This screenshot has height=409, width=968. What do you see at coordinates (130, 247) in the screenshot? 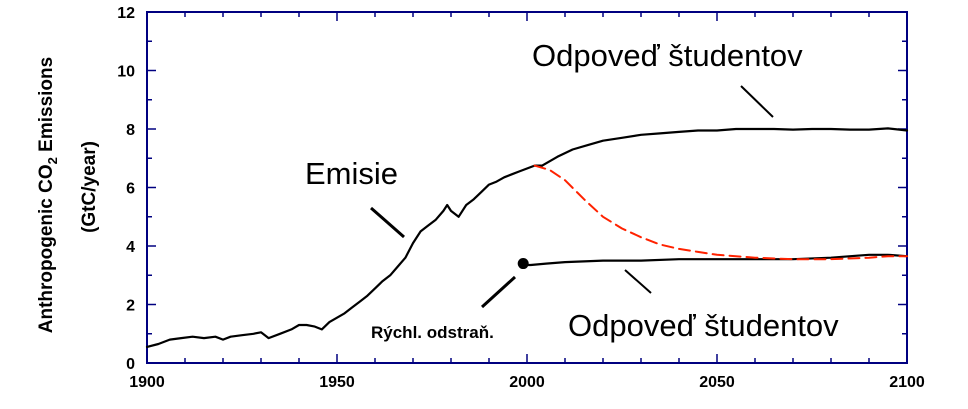
I see `y-tick-label: 4` at bounding box center [130, 247].